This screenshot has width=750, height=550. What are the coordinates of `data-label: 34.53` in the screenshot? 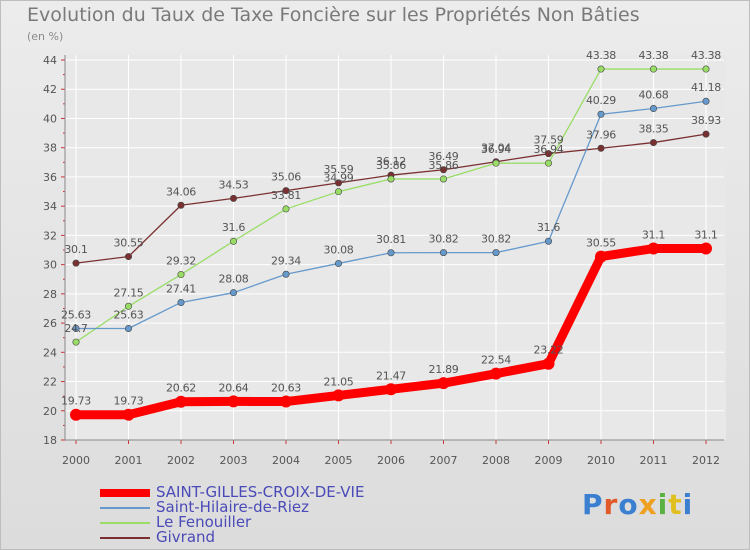 It's located at (234, 184).